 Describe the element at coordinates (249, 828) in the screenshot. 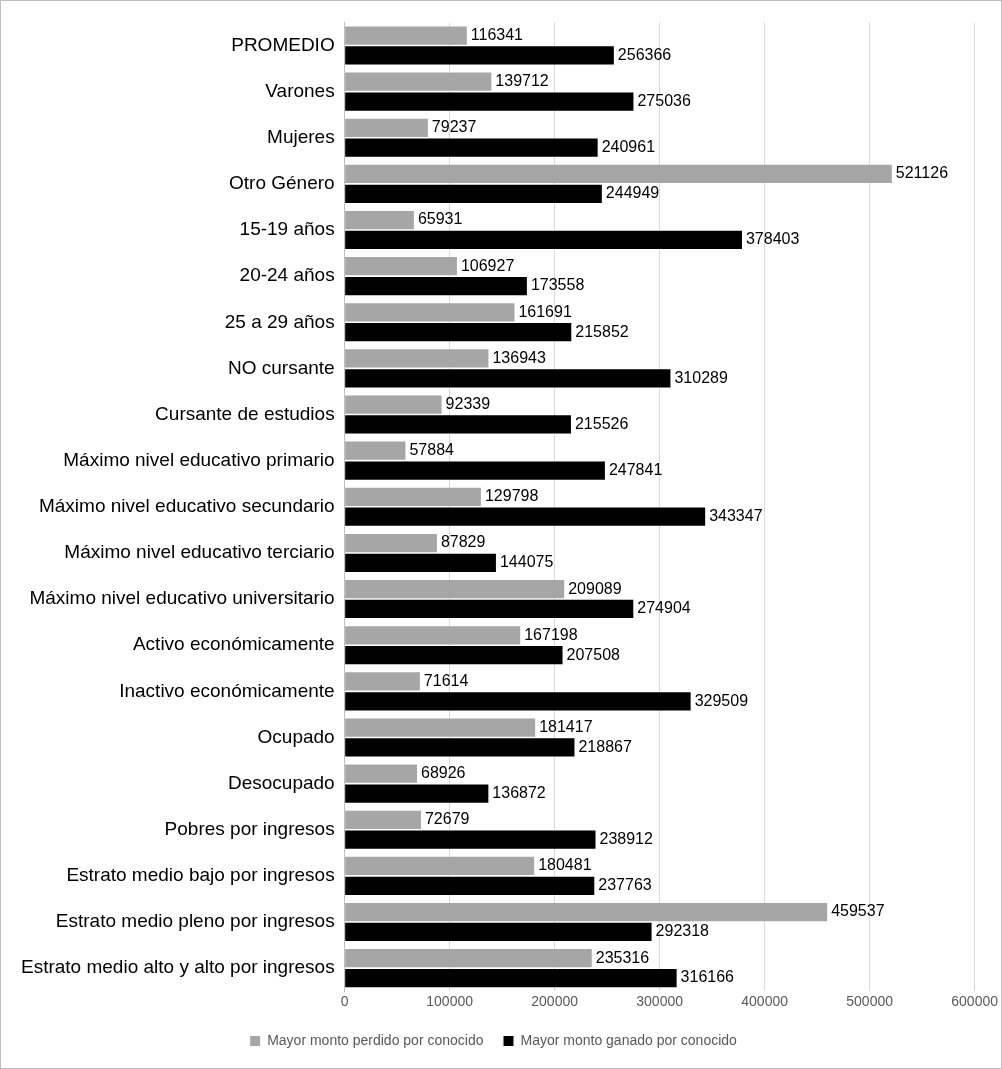

I see `y-tick-label: Pobres por ingresos` at that location.